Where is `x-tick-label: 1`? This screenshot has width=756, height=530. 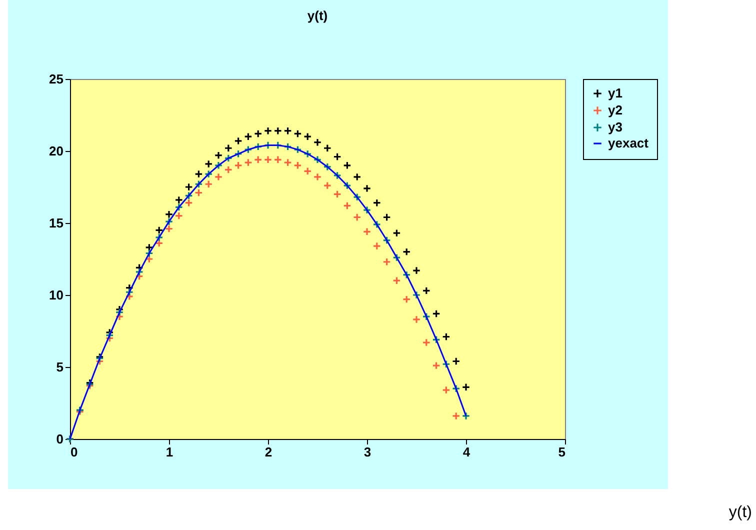 x-tick-label: 1 is located at coordinates (170, 452).